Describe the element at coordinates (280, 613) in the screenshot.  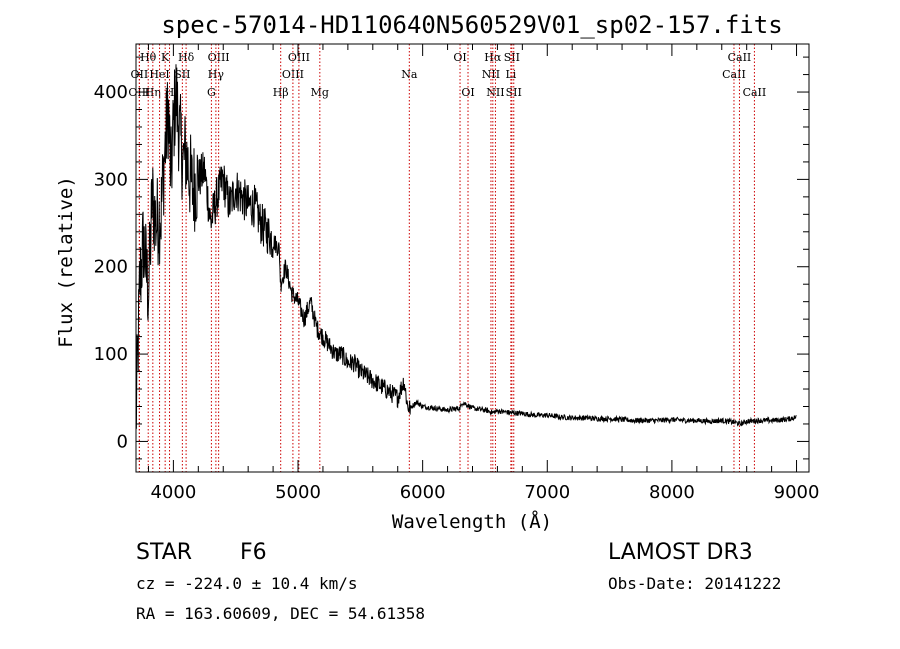
I see `coordinates: RA = 163.60609, DEC = 54.61358` at that location.